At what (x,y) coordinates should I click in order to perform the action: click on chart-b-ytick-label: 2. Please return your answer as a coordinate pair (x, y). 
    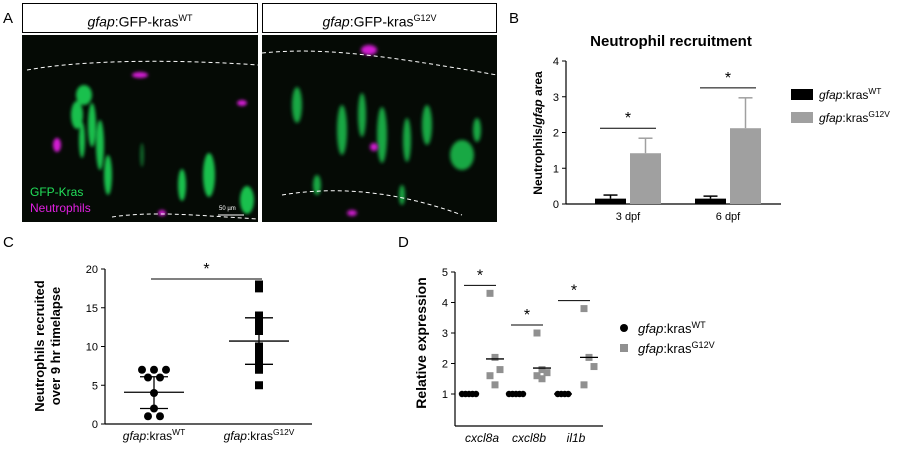
    Looking at the image, I should click on (556, 134).